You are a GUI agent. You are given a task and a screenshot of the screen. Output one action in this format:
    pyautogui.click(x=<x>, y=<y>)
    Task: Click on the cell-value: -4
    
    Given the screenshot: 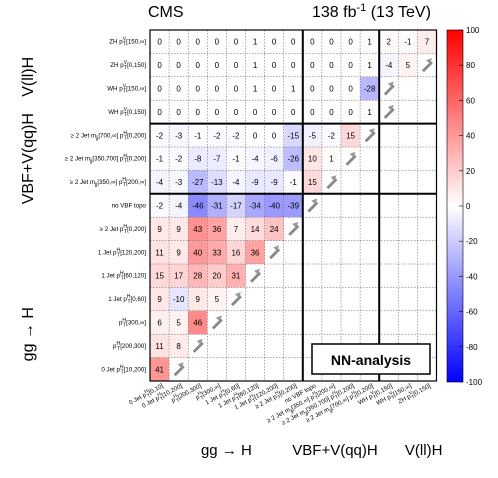 What is the action you would take?
    pyautogui.click(x=389, y=65)
    